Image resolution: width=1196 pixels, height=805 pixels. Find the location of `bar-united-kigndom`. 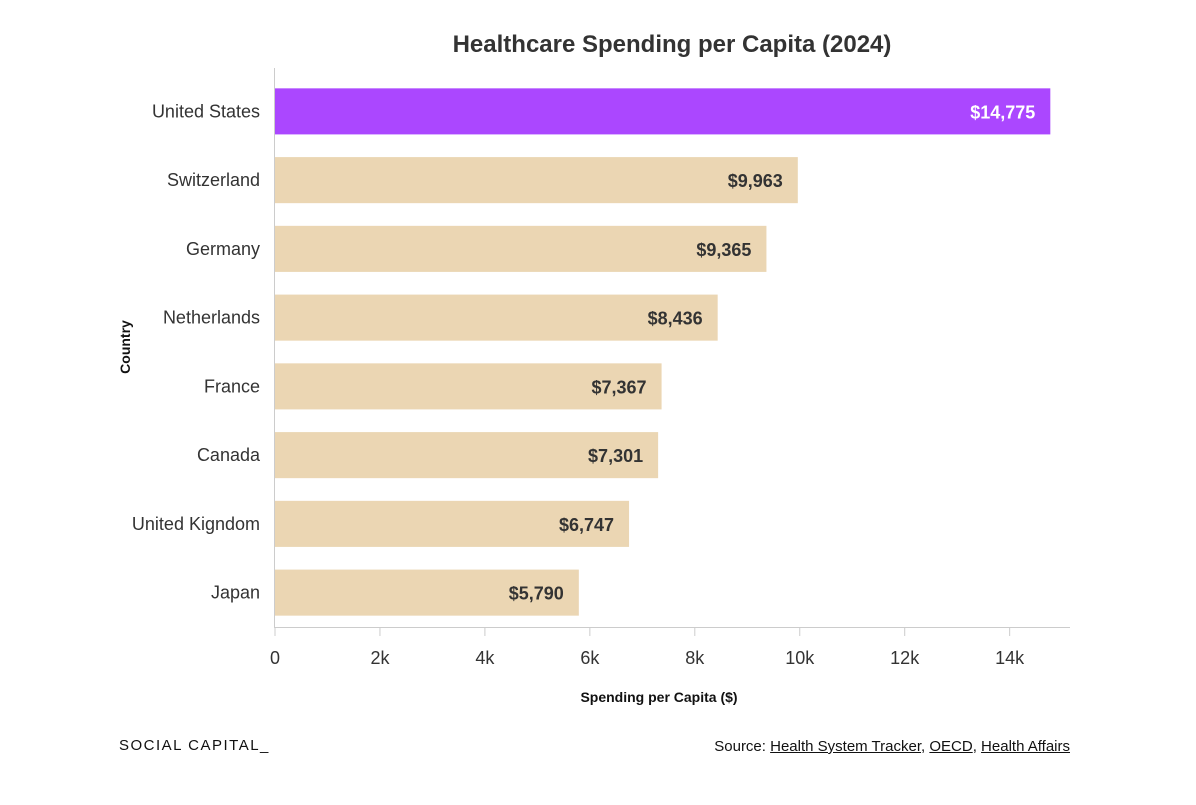

bar-united-kigndom is located at coordinates (452, 523).